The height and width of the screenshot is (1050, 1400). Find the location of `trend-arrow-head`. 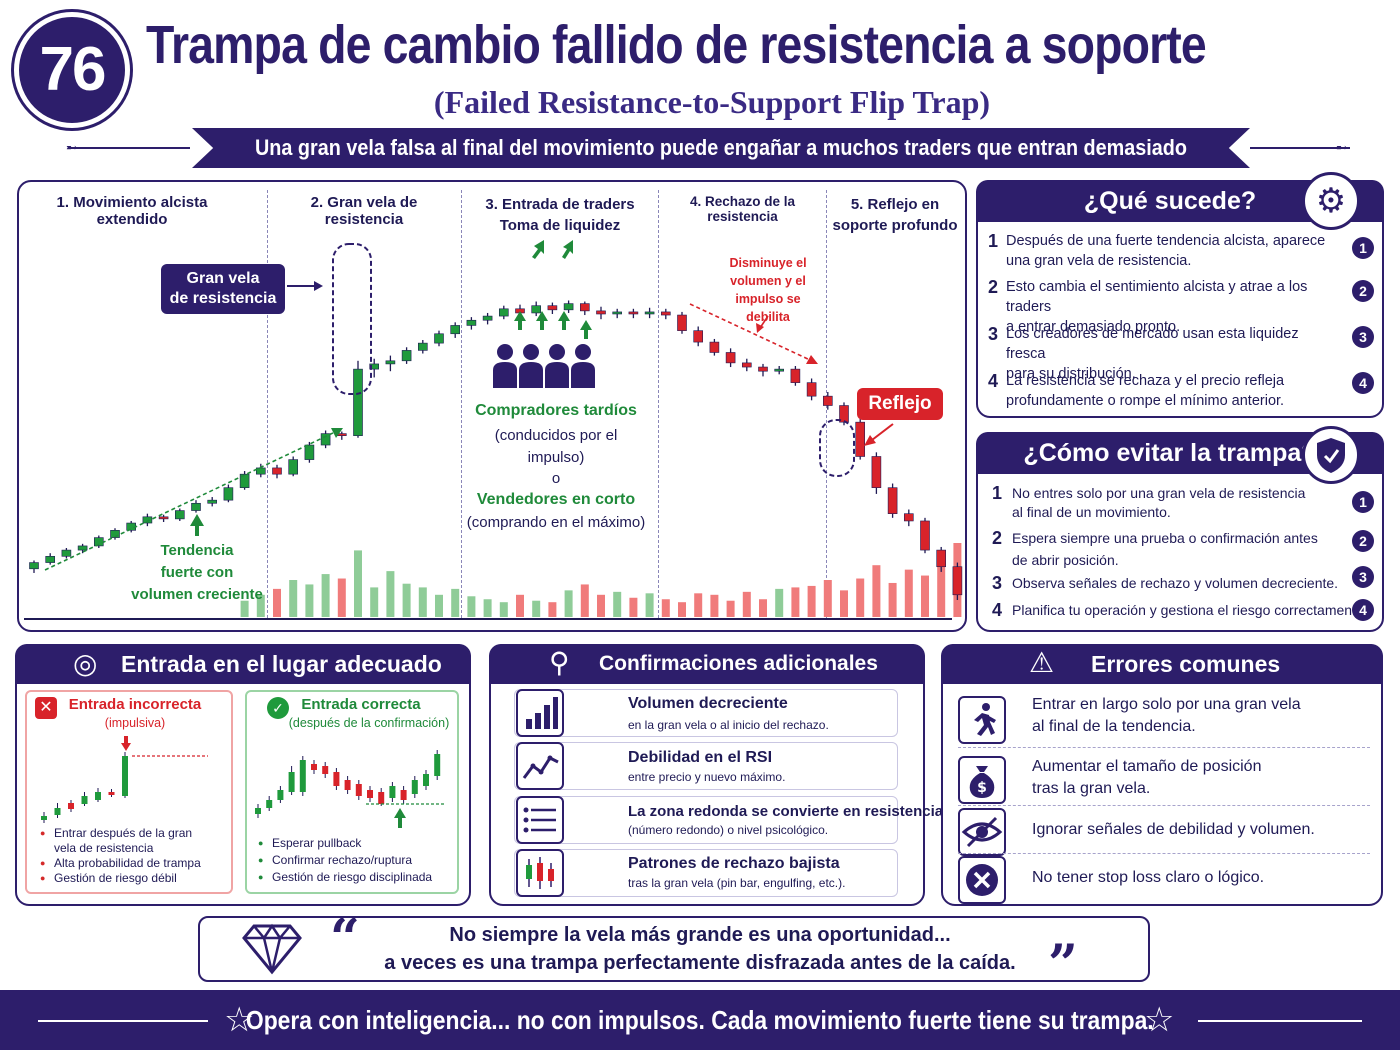

trend-arrow-head is located at coordinates (337, 433).